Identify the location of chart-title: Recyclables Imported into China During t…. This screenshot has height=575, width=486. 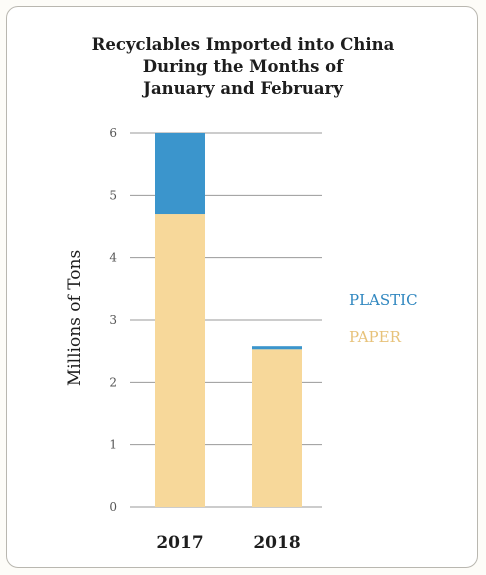
(243, 67).